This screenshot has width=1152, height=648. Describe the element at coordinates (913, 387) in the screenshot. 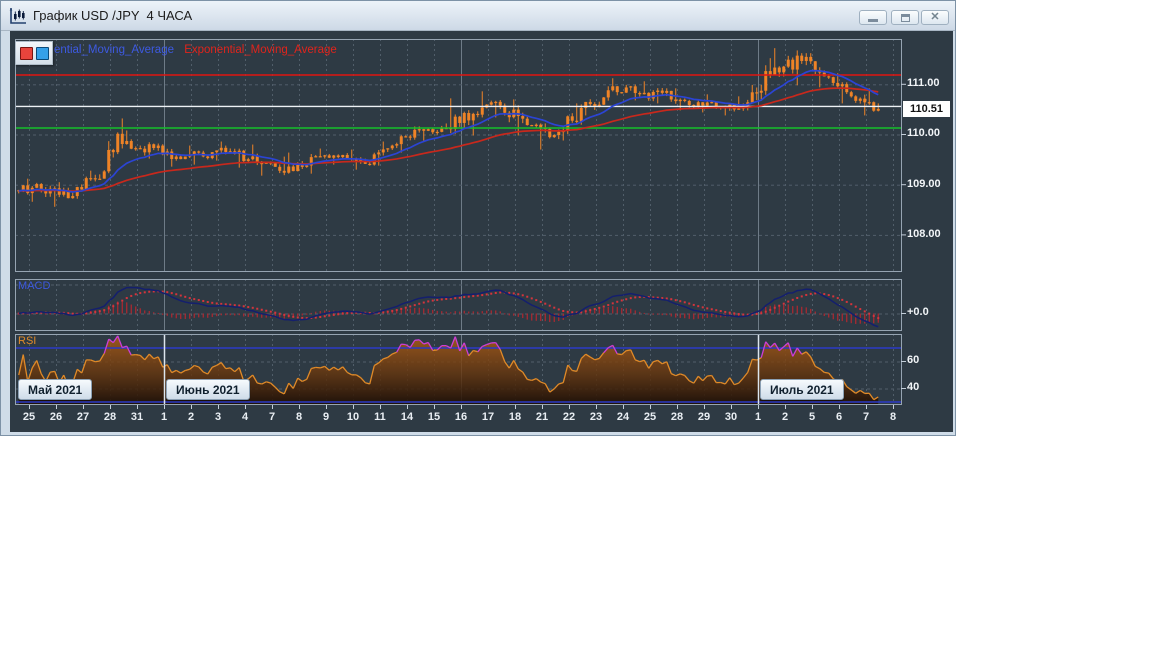

I see `rsi-tick-40: 40` at that location.